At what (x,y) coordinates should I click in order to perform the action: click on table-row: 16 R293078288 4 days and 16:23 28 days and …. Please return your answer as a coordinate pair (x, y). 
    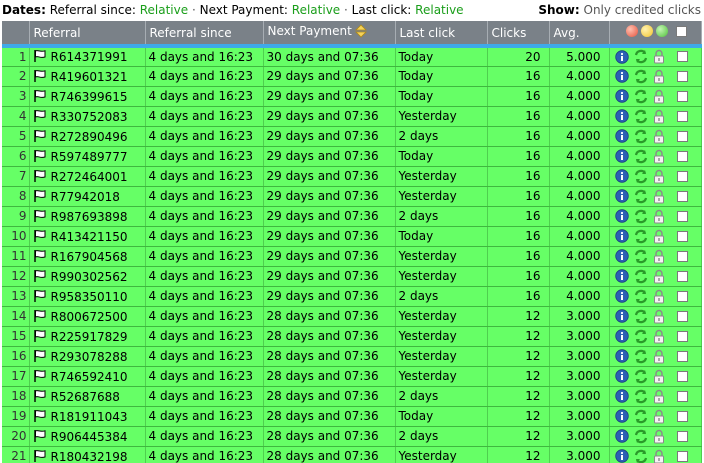
    Looking at the image, I should click on (352, 356).